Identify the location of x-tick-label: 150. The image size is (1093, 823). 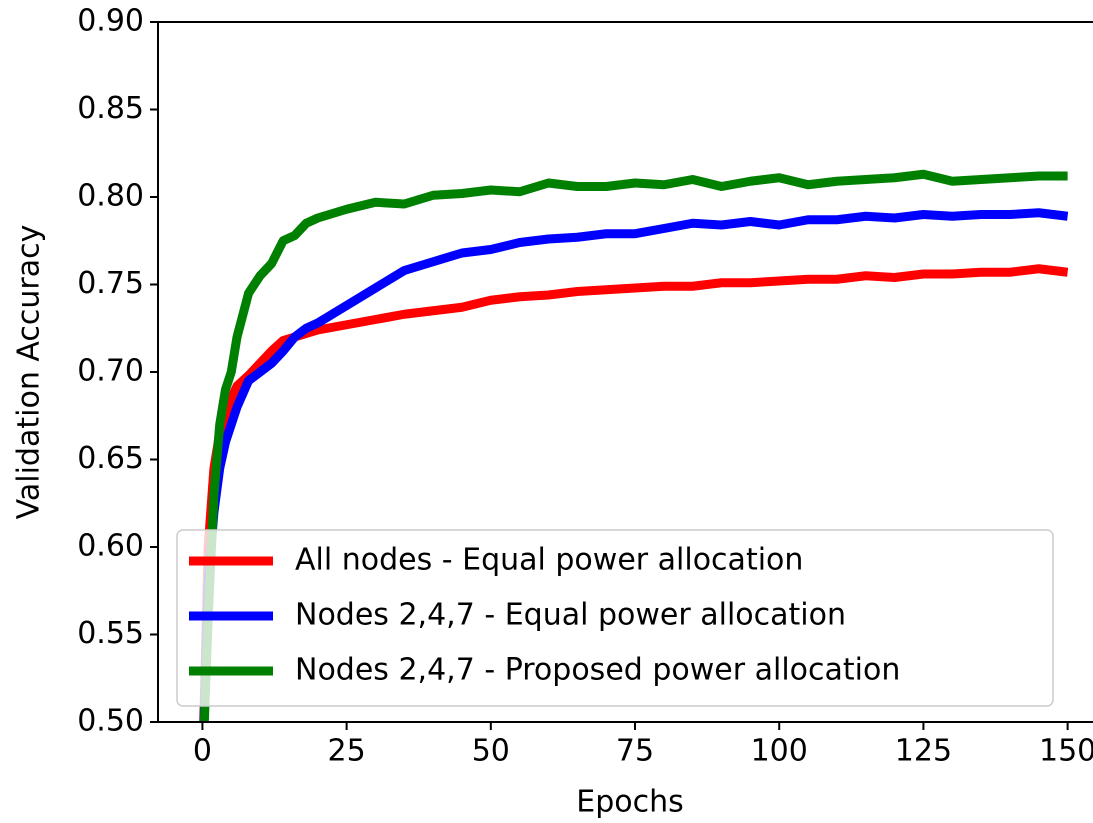
(1066, 751).